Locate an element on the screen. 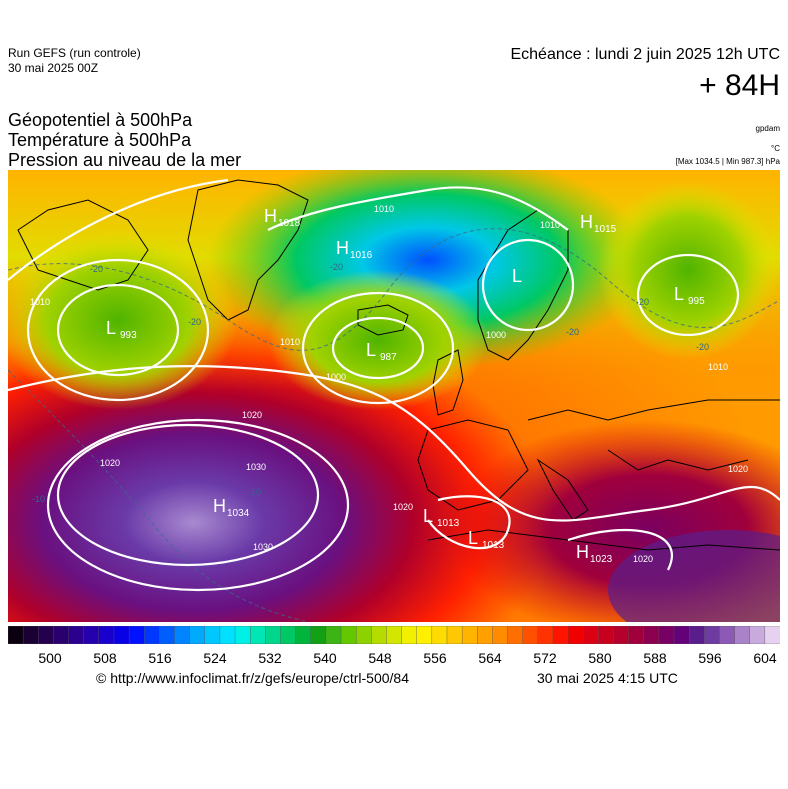 The width and height of the screenshot is (788, 789). color-scale is located at coordinates (394, 635).